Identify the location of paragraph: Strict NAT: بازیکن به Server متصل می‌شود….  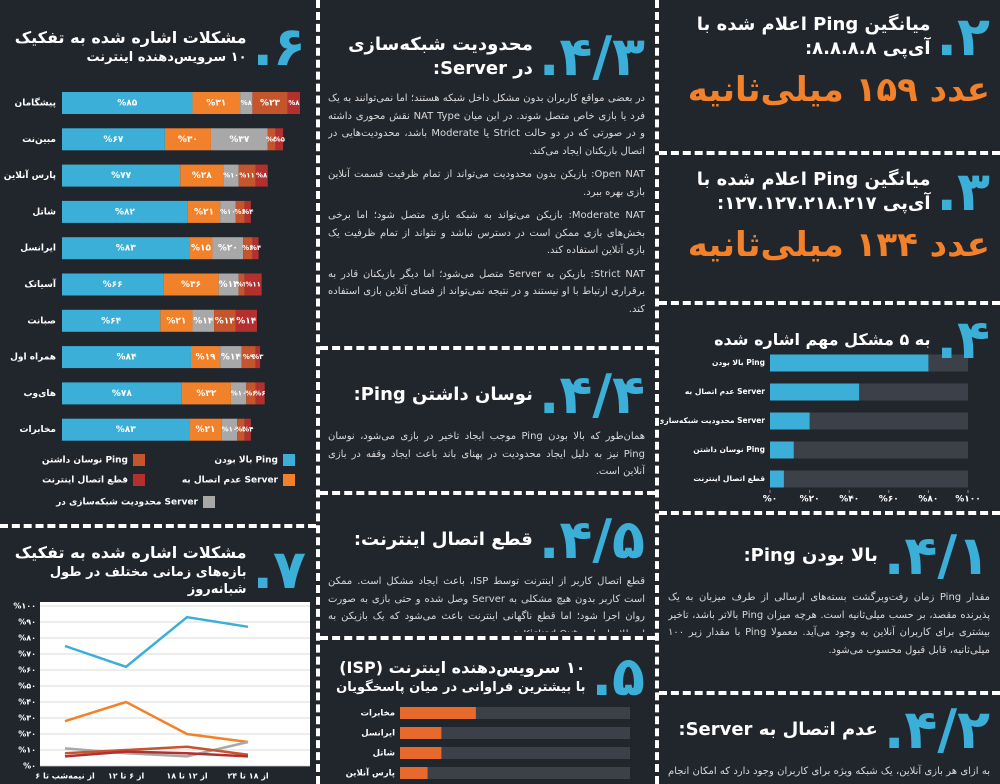
(486, 291).